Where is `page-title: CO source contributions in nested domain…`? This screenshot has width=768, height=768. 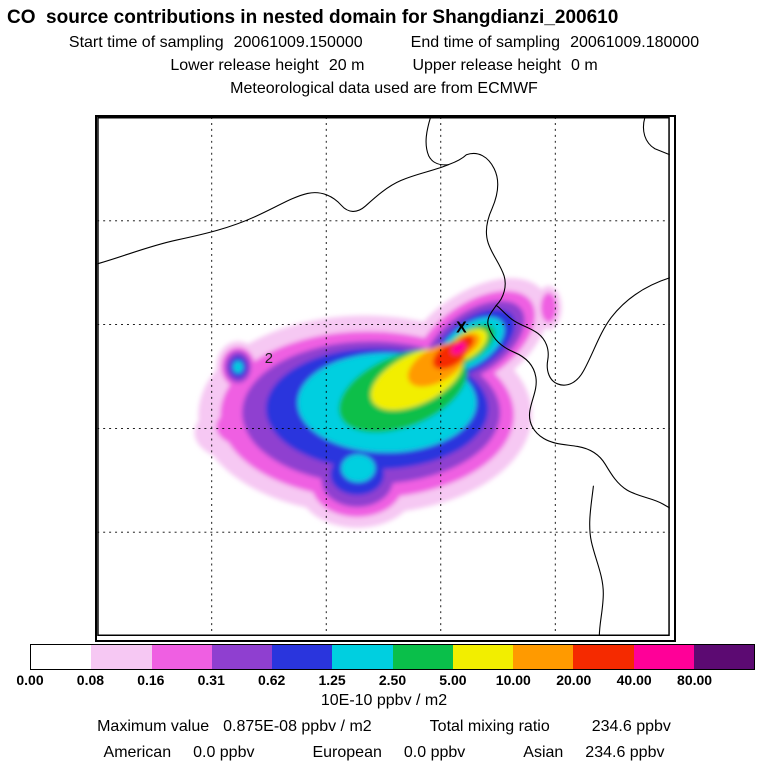 page-title: CO source contributions in nested domain… is located at coordinates (313, 17).